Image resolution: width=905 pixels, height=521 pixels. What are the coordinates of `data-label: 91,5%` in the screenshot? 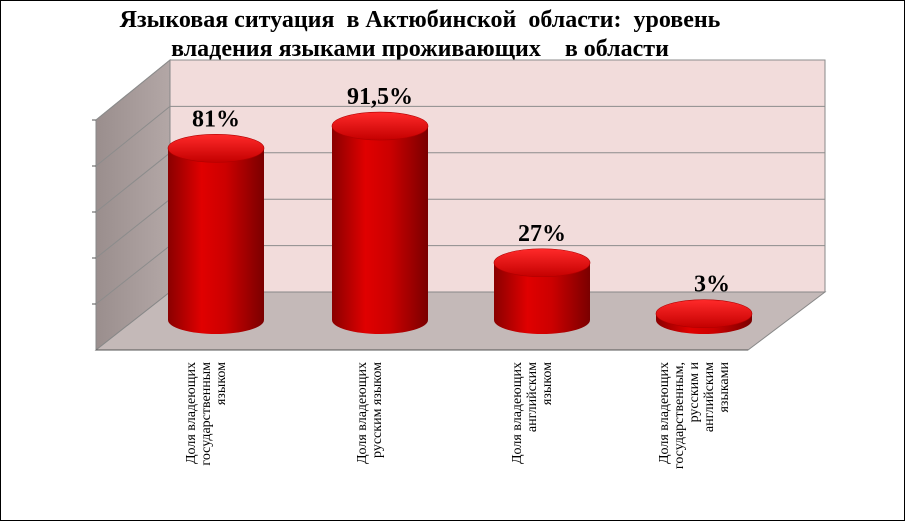 It's located at (380, 97).